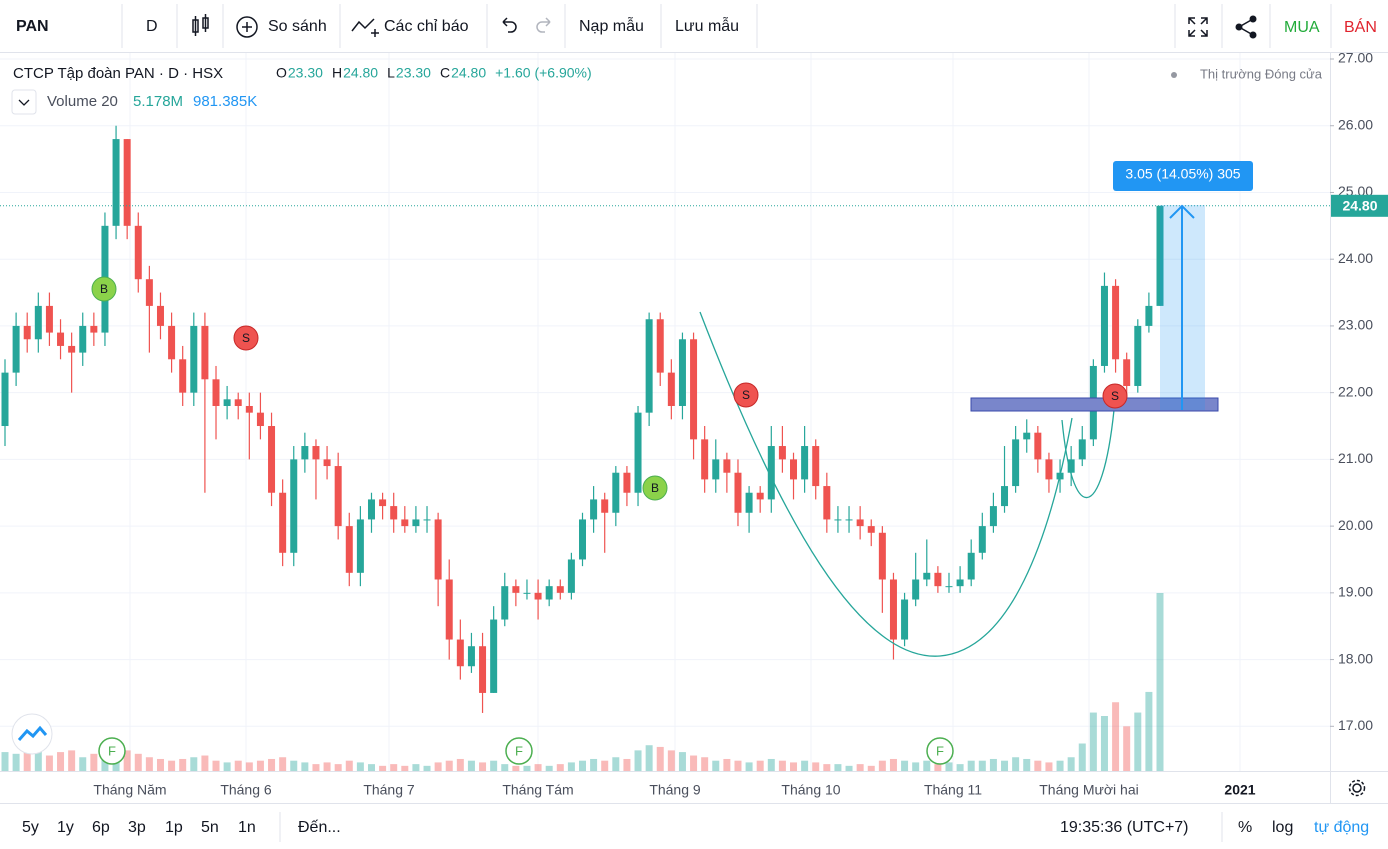  I want to click on compare-label: So sánh, so click(297, 26).